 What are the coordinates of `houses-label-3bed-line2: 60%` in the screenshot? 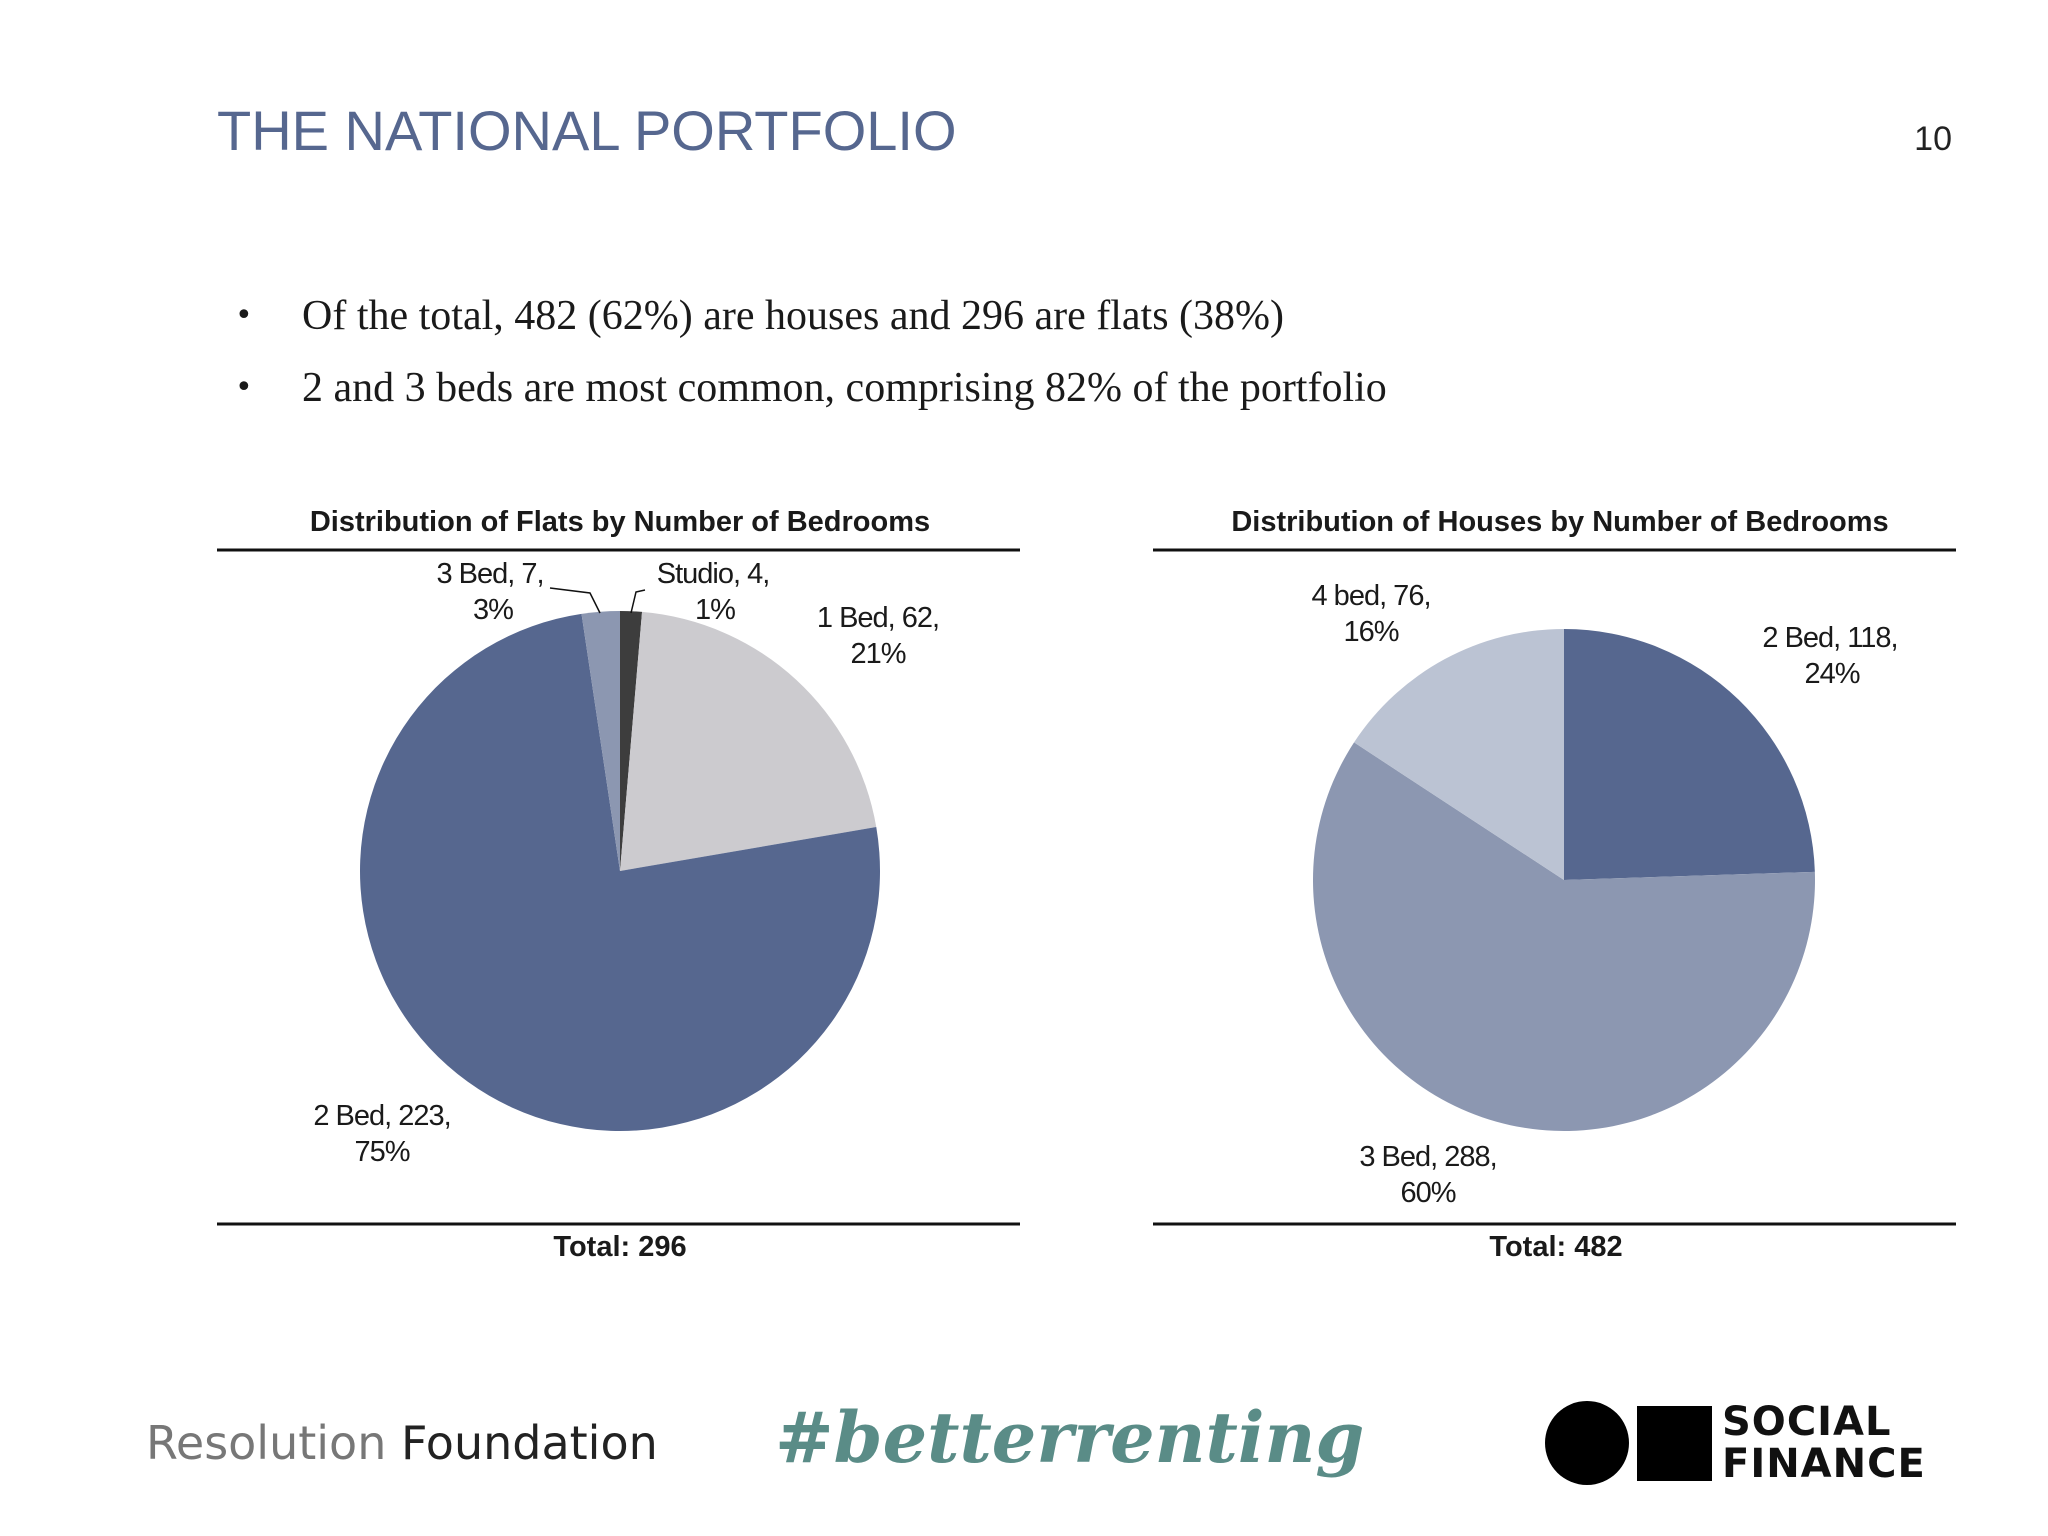 It's located at (1427, 1193).